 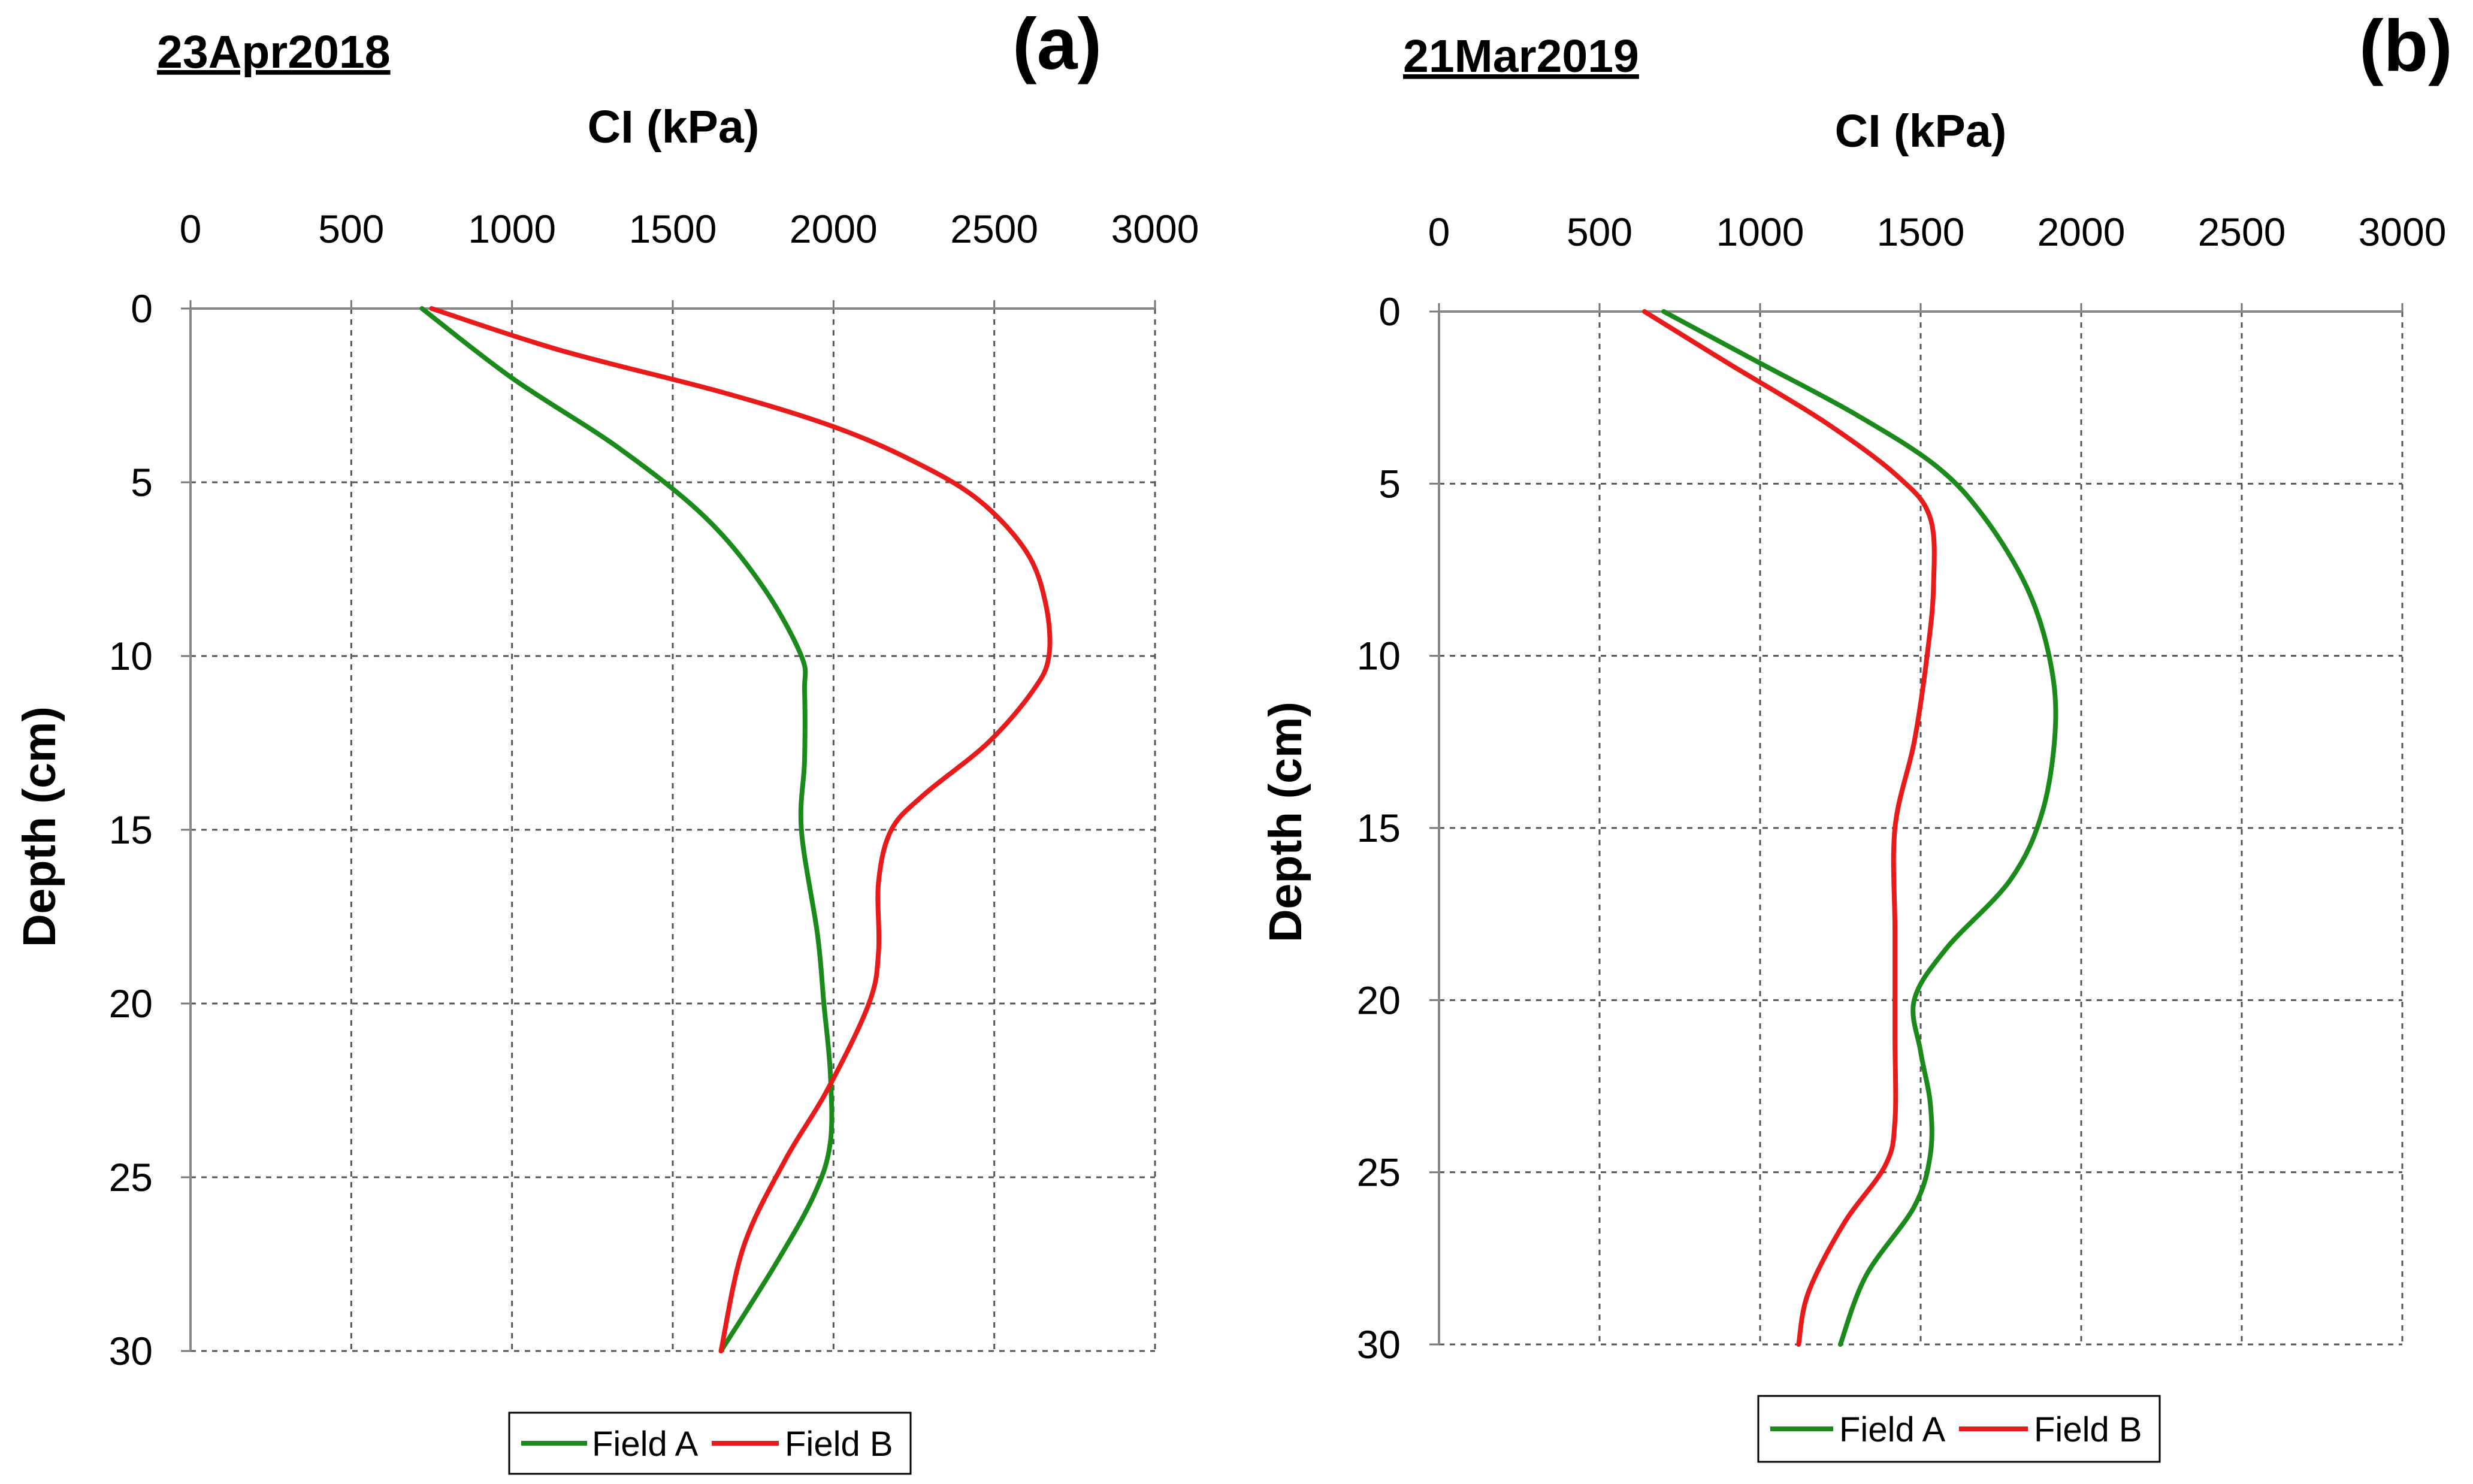 I want to click on panel-b-y-axis-label: Depth (cm), so click(x=1285, y=822).